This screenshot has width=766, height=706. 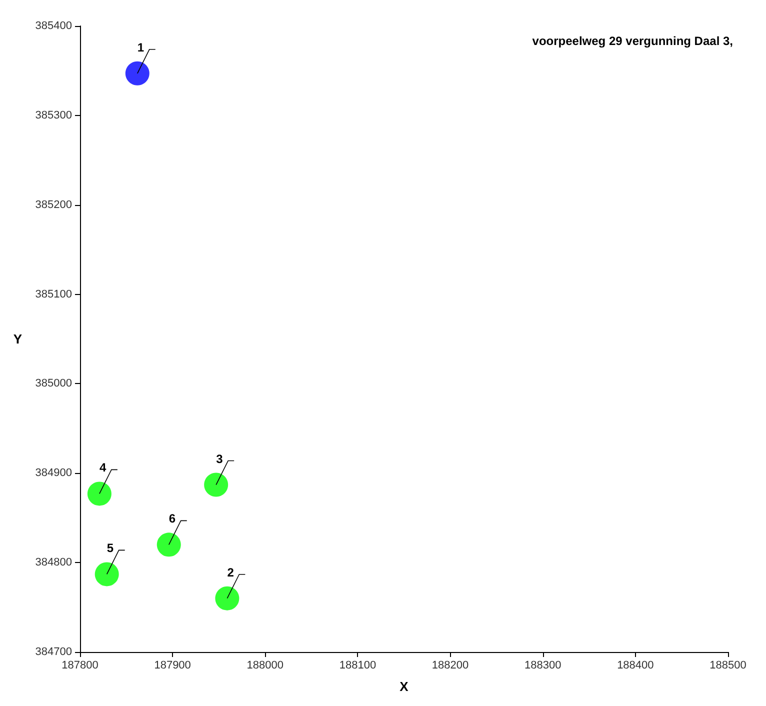 I want to click on x-tick-label: 188000, so click(x=265, y=666).